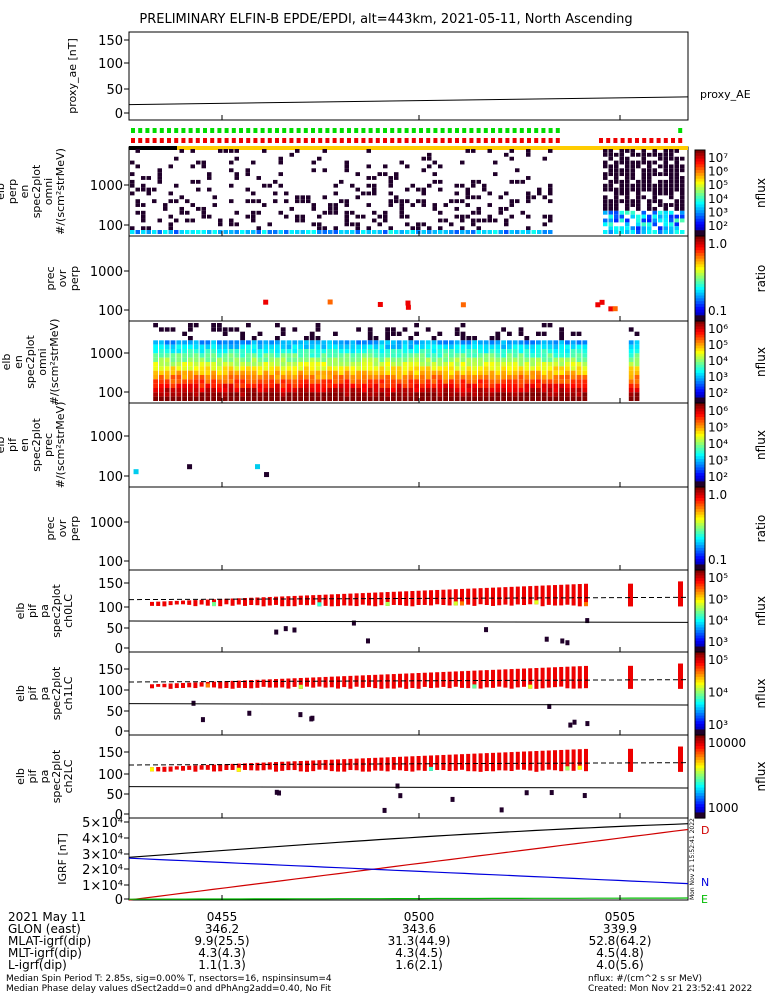 The height and width of the screenshot is (1000, 775). Describe the element at coordinates (718, 185) in the screenshot. I see `colorbar-tick-label: 10⁵` at that location.